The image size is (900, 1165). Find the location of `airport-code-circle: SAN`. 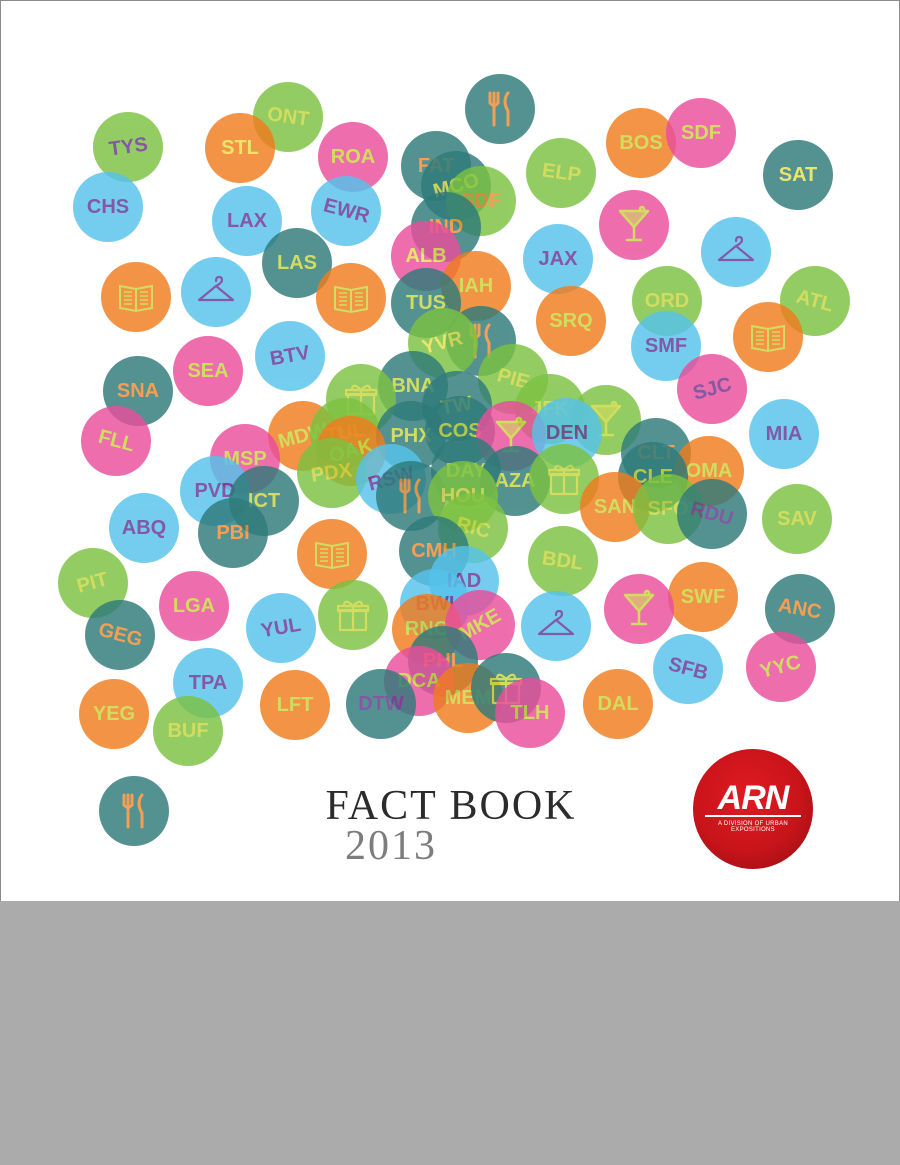

airport-code-circle: SAN is located at coordinates (615, 507).